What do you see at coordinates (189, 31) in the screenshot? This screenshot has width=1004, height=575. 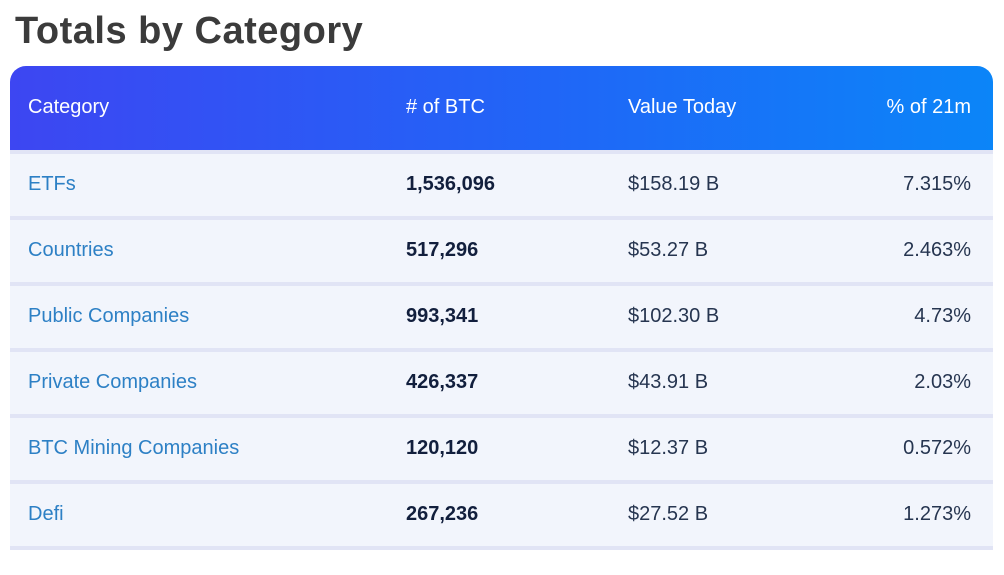 I see `page-title: Totals by Category` at bounding box center [189, 31].